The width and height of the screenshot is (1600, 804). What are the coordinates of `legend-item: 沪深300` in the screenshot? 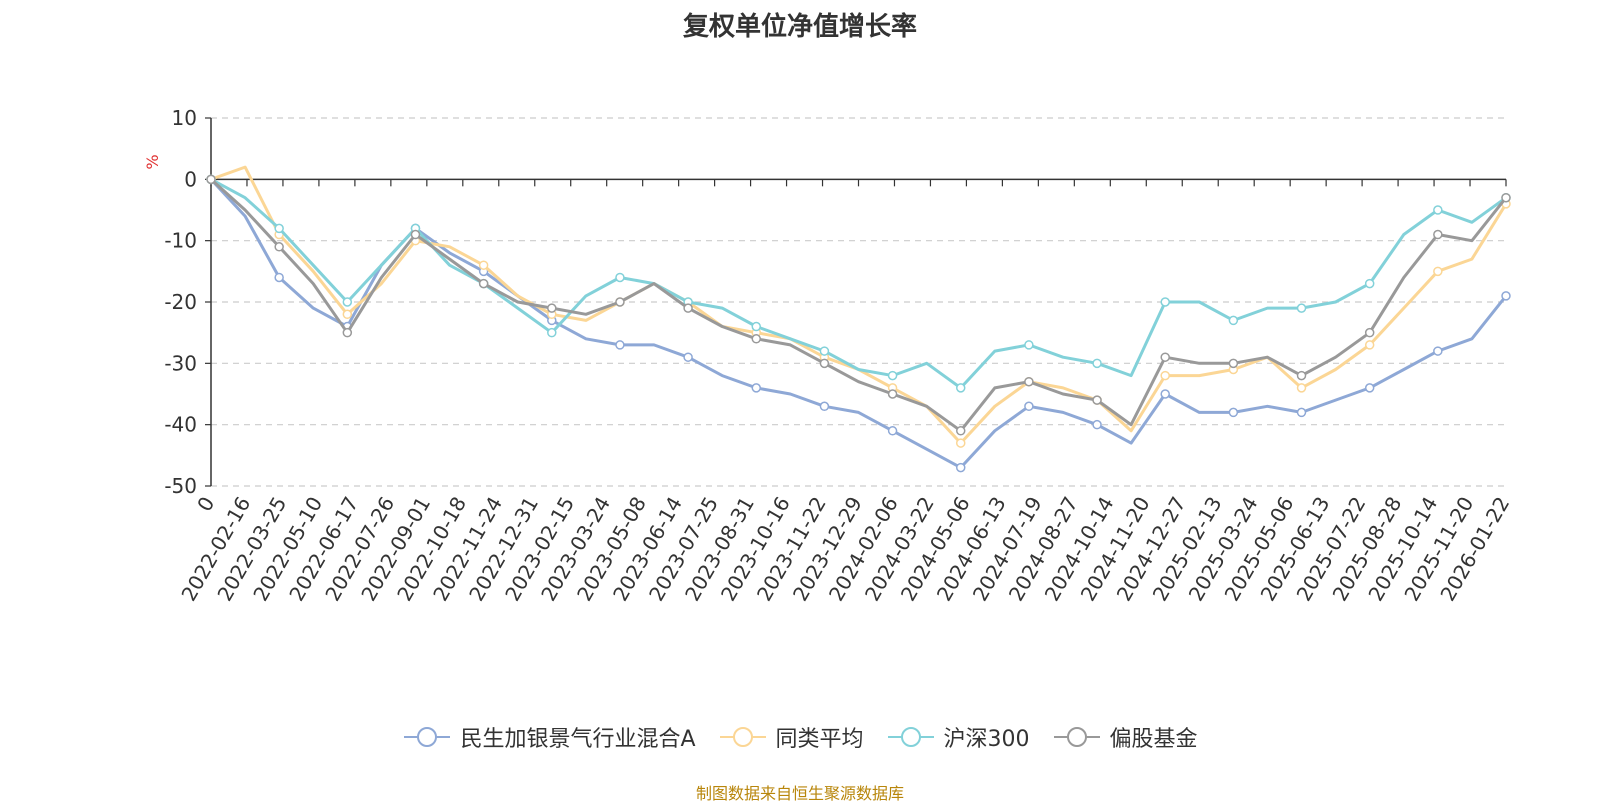 It's located at (958, 737).